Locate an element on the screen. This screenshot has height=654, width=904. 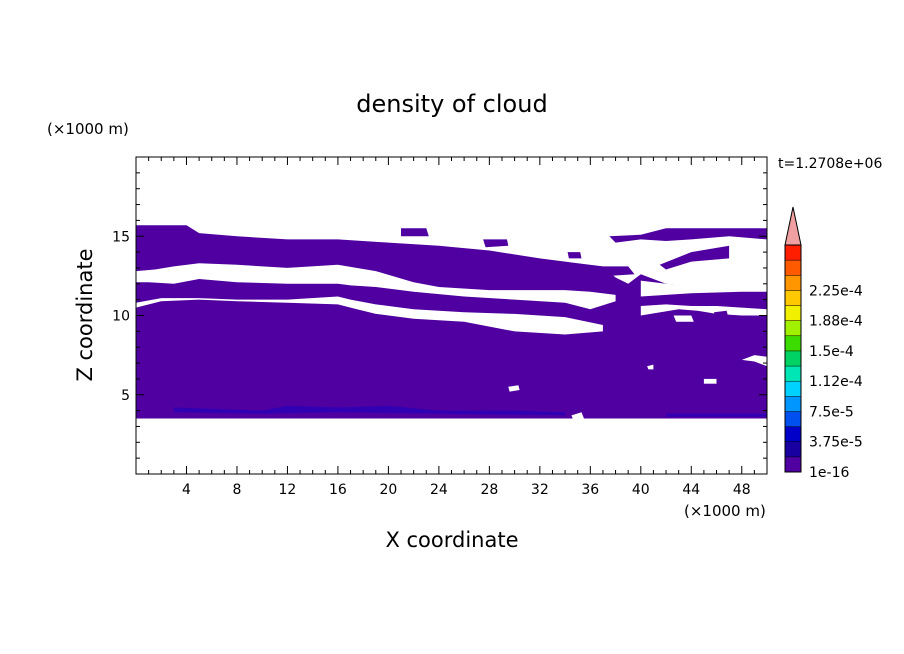
colorbar-label: 1.12e-4 is located at coordinates (836, 382).